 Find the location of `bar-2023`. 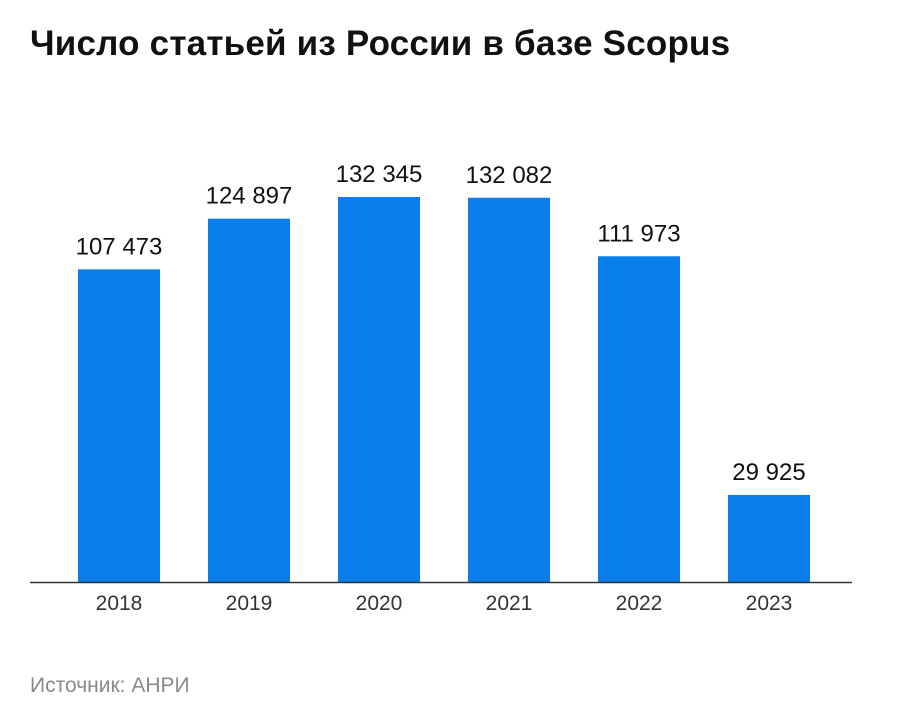

bar-2023 is located at coordinates (769, 538).